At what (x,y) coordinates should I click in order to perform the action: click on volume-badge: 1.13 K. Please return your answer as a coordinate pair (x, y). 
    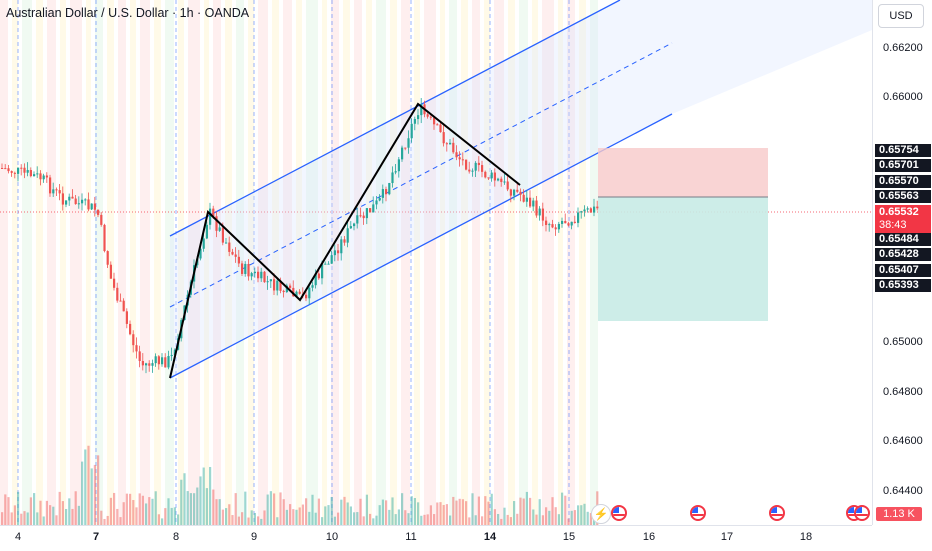
    Looking at the image, I should click on (899, 514).